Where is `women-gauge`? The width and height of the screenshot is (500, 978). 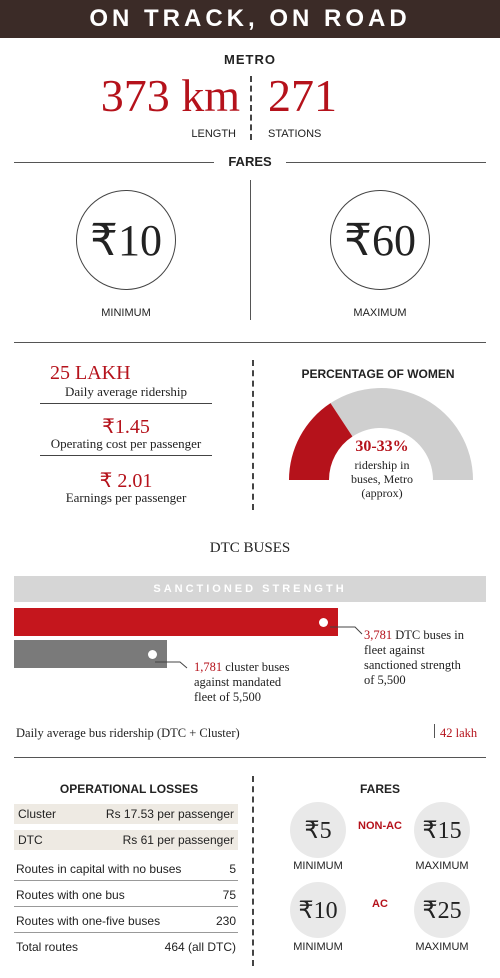 women-gauge is located at coordinates (381, 434).